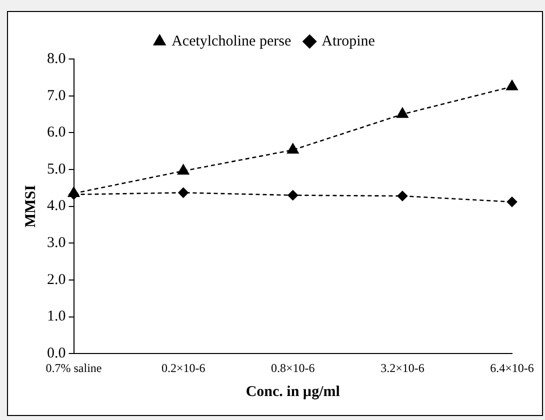 This screenshot has height=420, width=545. What do you see at coordinates (292, 367) in the screenshot?
I see `x-tick-label: 0.8×10⁻⁶` at bounding box center [292, 367].